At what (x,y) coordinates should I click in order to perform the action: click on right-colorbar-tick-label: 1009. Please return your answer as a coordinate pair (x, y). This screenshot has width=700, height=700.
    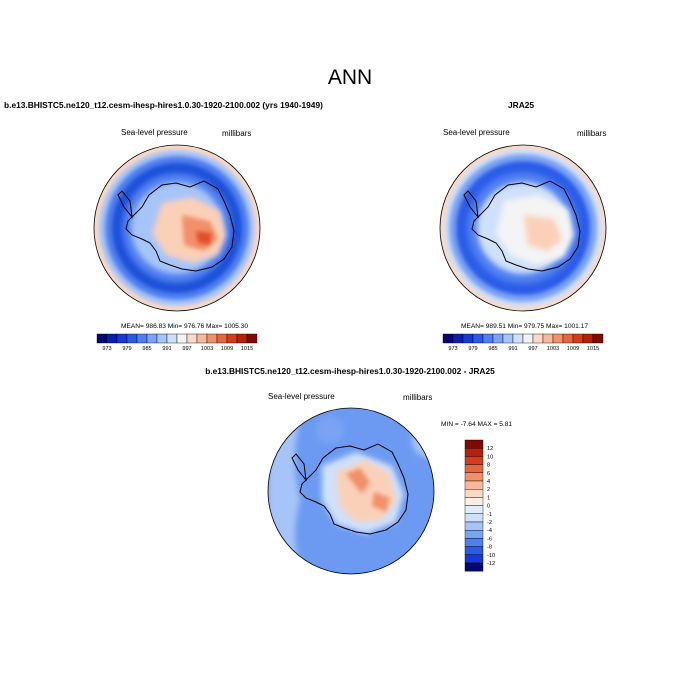
    Looking at the image, I should click on (573, 349).